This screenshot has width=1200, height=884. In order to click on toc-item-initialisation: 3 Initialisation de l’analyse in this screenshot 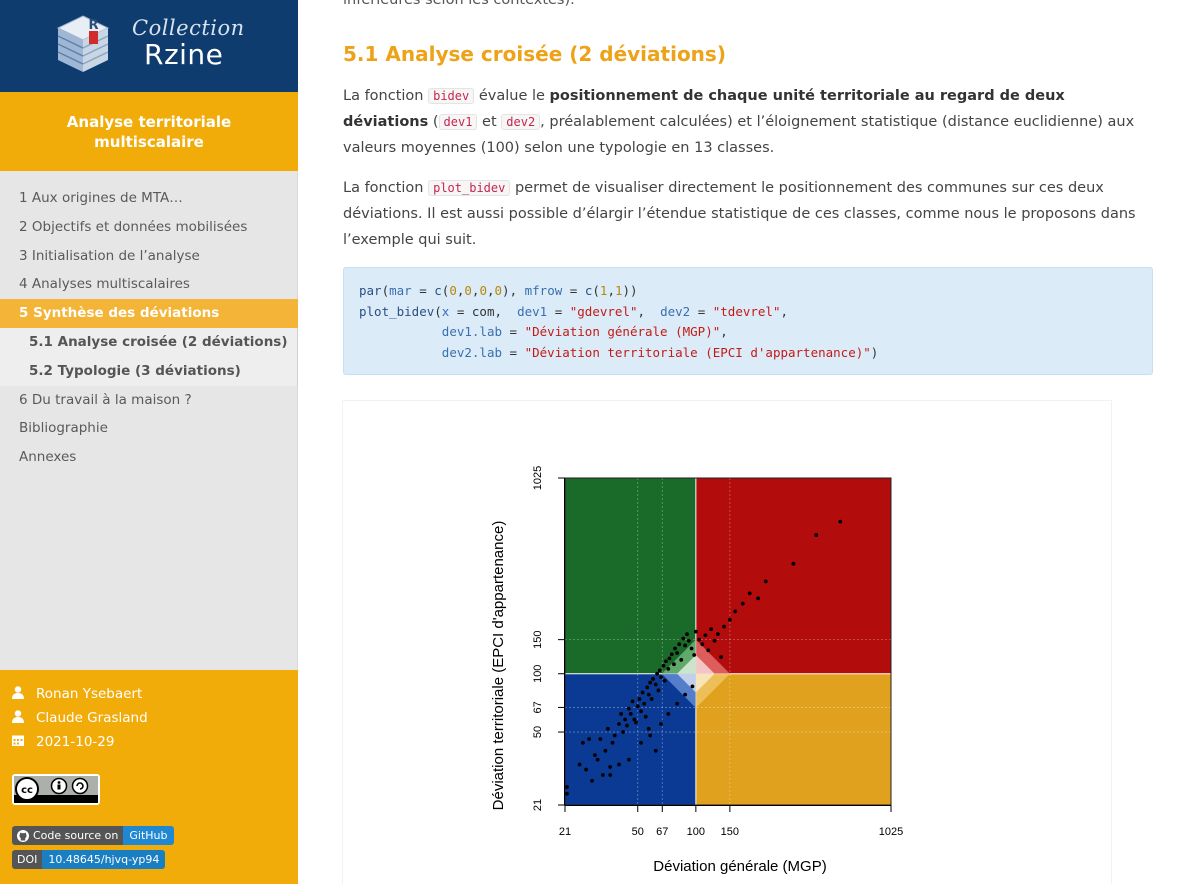, I will do `click(109, 255)`.